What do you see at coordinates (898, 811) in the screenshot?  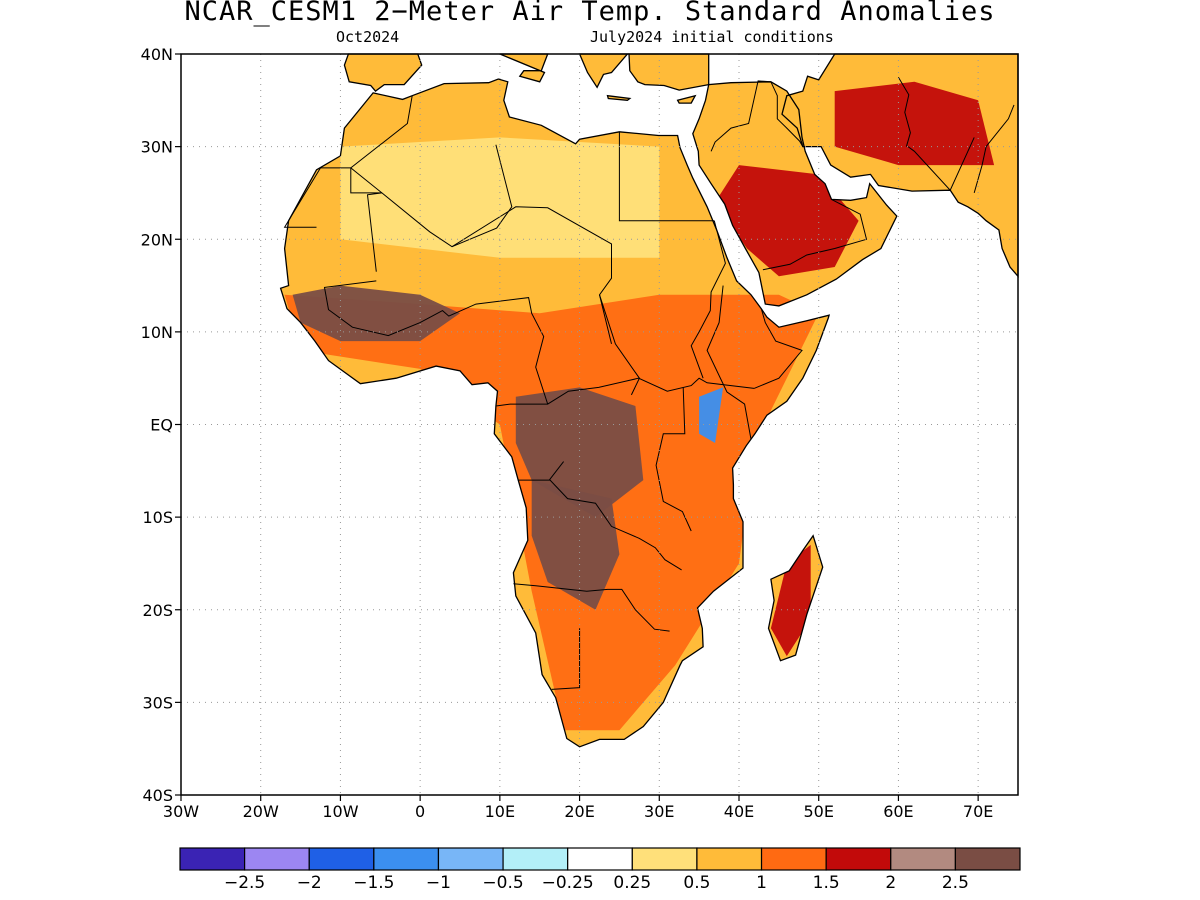 I see `lon-tick-label: 60E` at bounding box center [898, 811].